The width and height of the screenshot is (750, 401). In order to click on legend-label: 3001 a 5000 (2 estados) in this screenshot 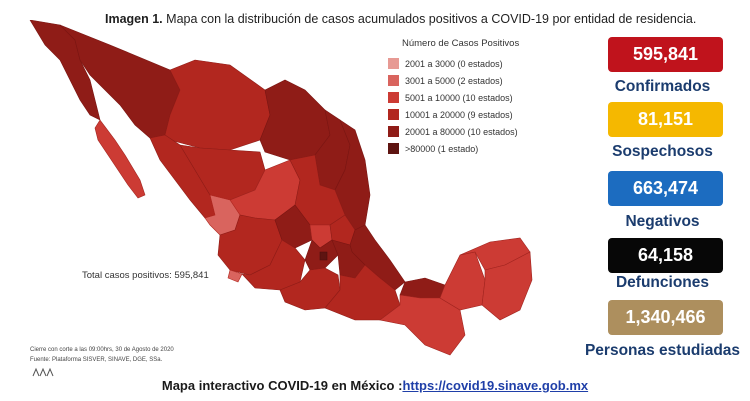, I will do `click(454, 80)`.